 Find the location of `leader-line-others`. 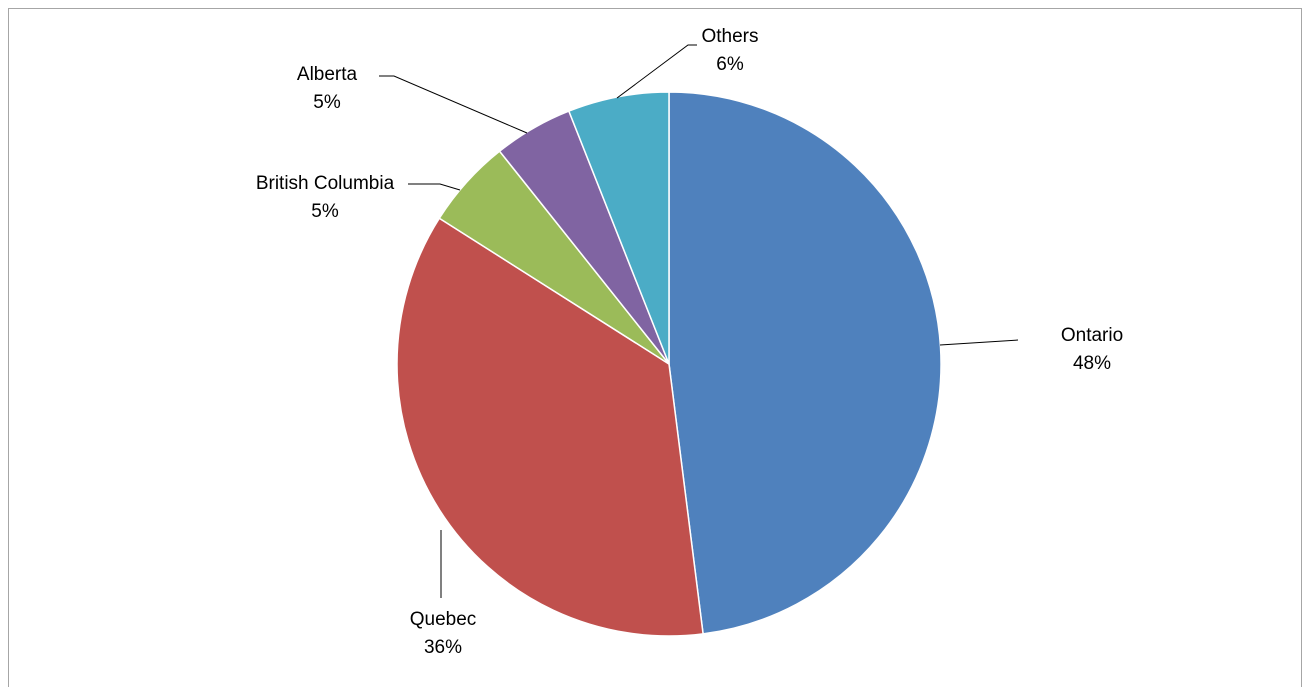

leader-line-others is located at coordinates (656, 71).